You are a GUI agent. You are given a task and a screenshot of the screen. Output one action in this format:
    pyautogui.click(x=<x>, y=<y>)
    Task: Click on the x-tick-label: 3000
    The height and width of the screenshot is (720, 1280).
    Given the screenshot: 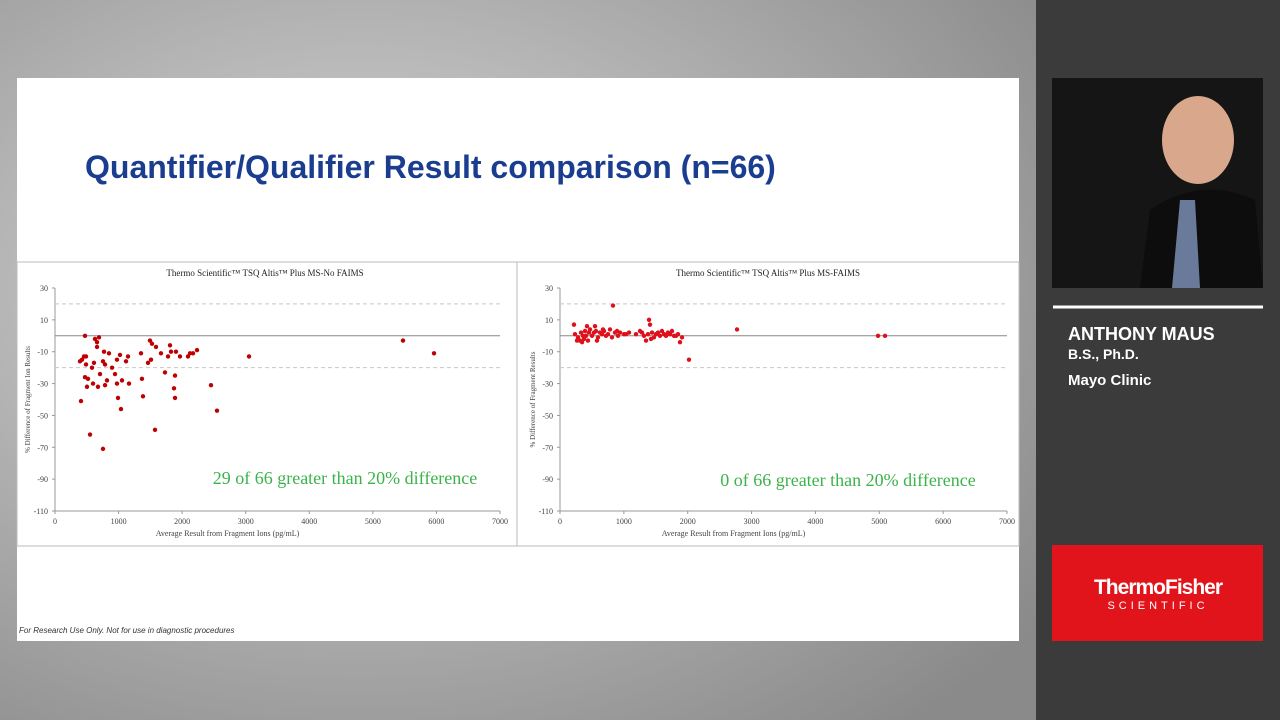 What is the action you would take?
    pyautogui.click(x=246, y=521)
    